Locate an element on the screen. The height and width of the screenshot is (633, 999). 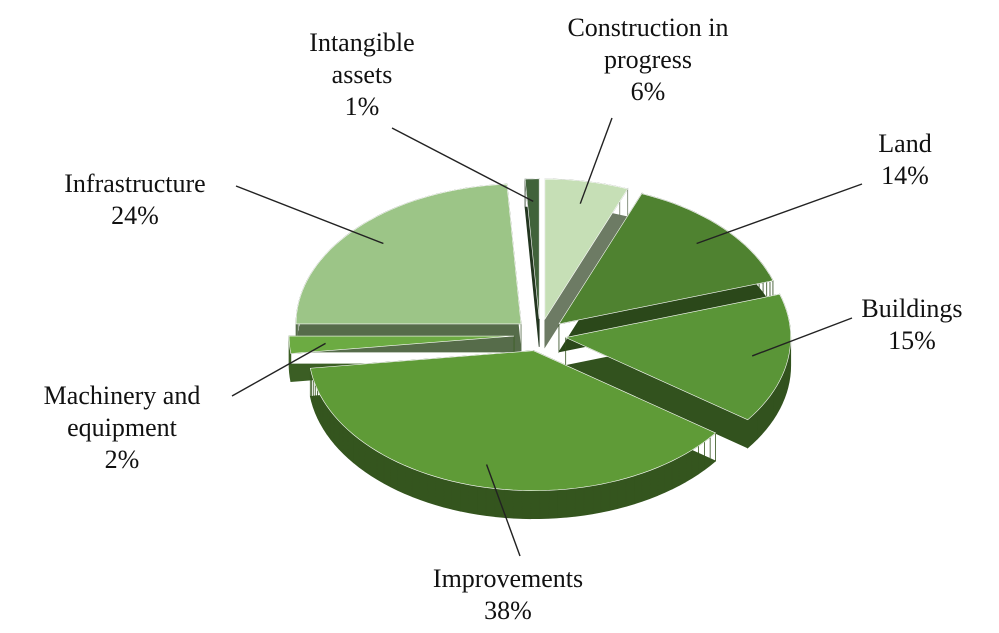
percent-label: 1% is located at coordinates (362, 106).